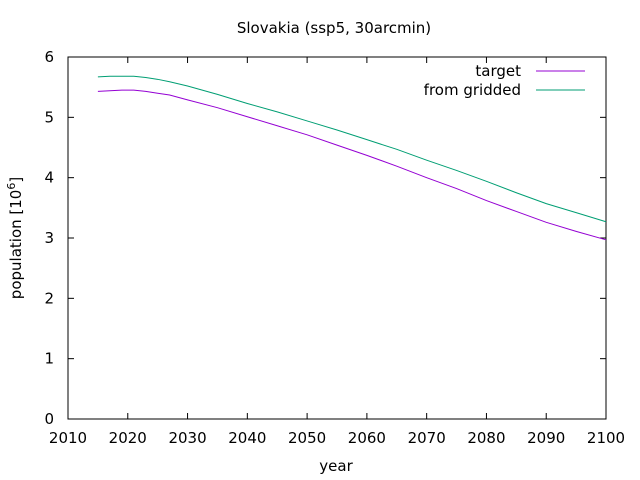 Image resolution: width=640 pixels, height=480 pixels. What do you see at coordinates (334, 28) in the screenshot?
I see `chart-title: Slovakia (ssp5, 30arcmin)` at bounding box center [334, 28].